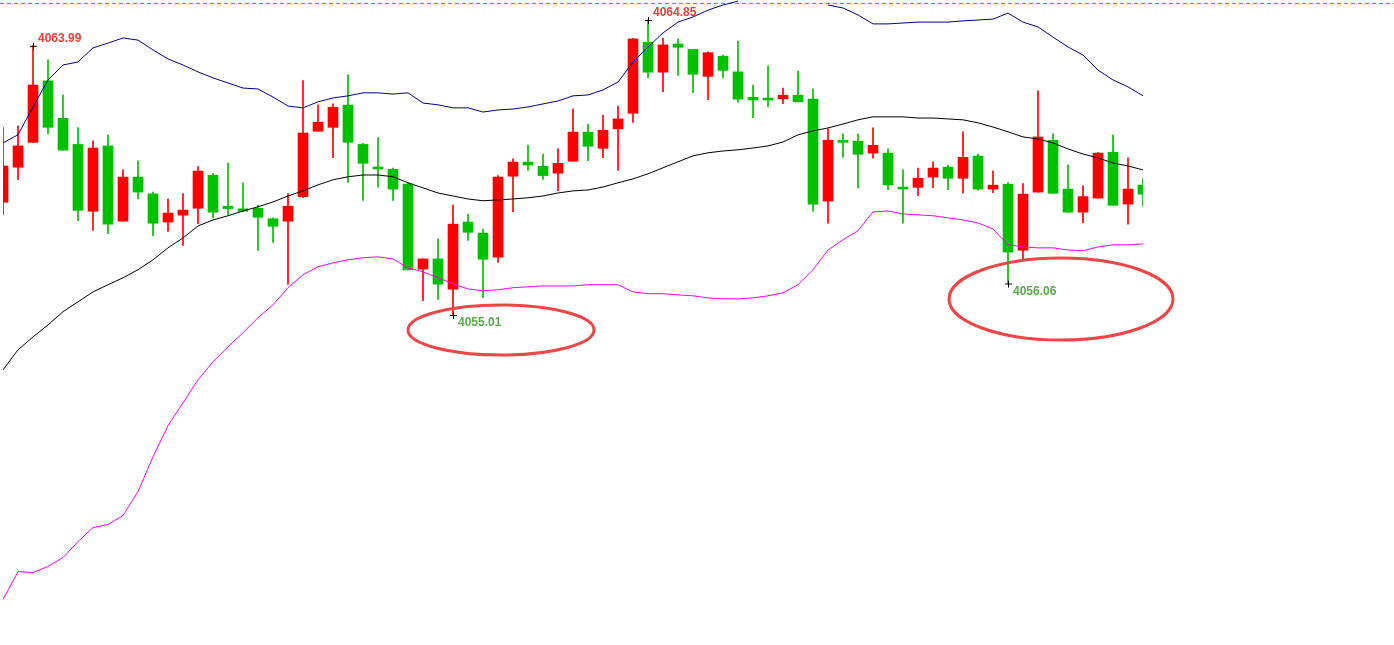 The height and width of the screenshot is (645, 1394). I want to click on text: 4064.85, so click(675, 12).